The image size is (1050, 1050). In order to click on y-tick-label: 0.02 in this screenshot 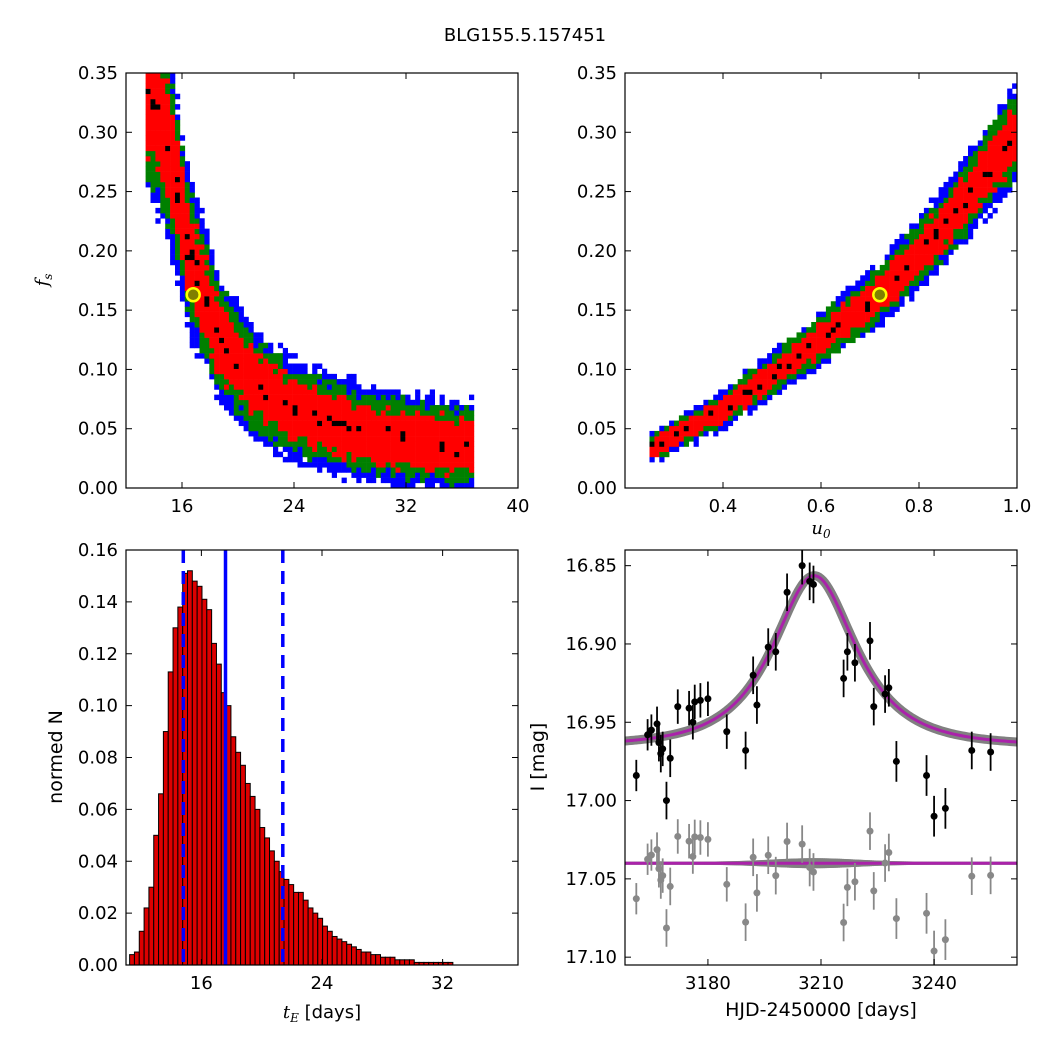, I will do `click(98, 913)`.